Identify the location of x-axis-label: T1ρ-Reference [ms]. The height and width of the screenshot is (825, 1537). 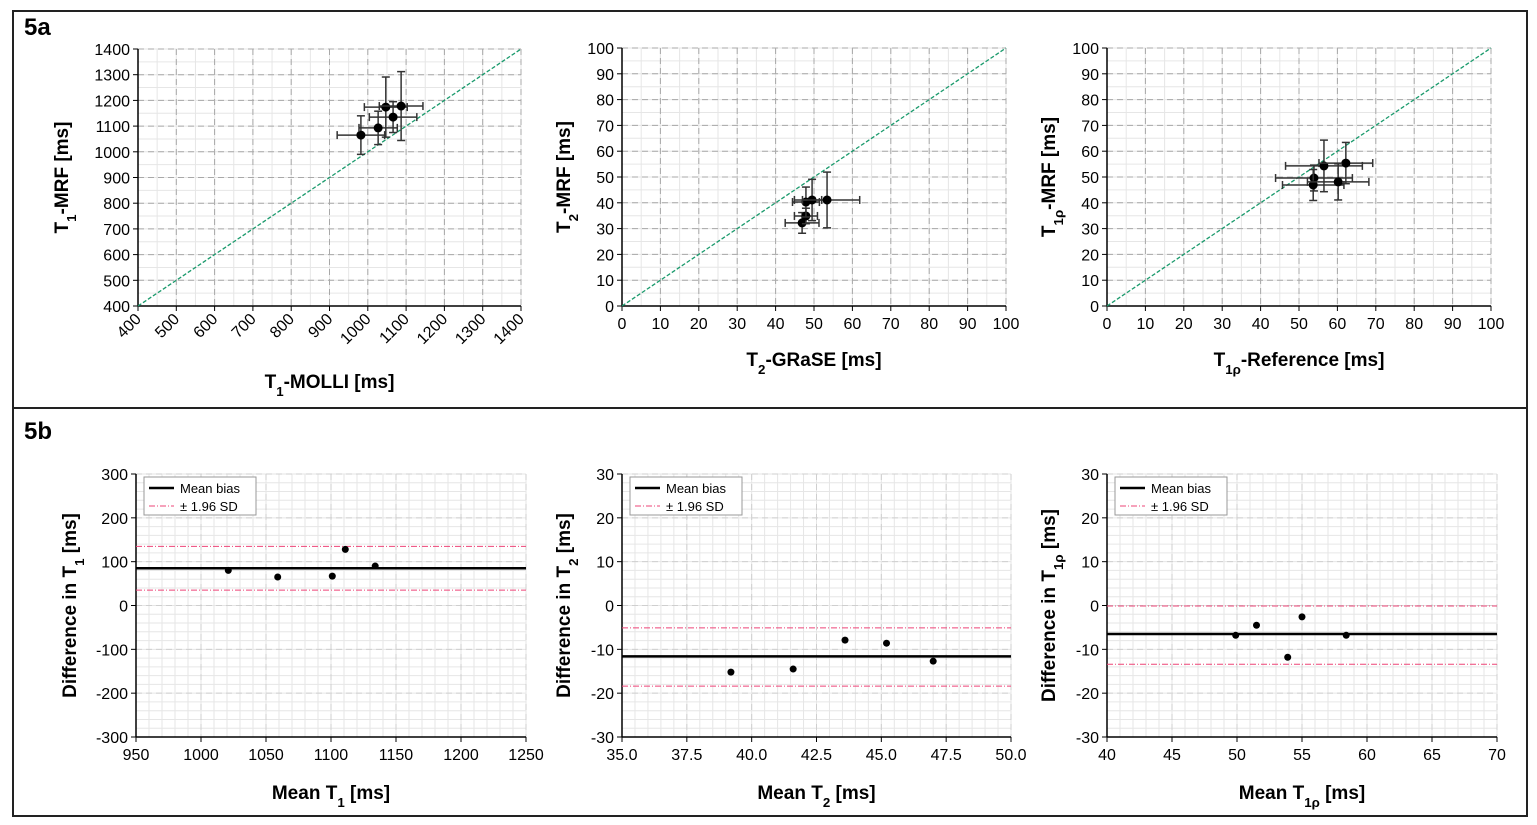
(1299, 363).